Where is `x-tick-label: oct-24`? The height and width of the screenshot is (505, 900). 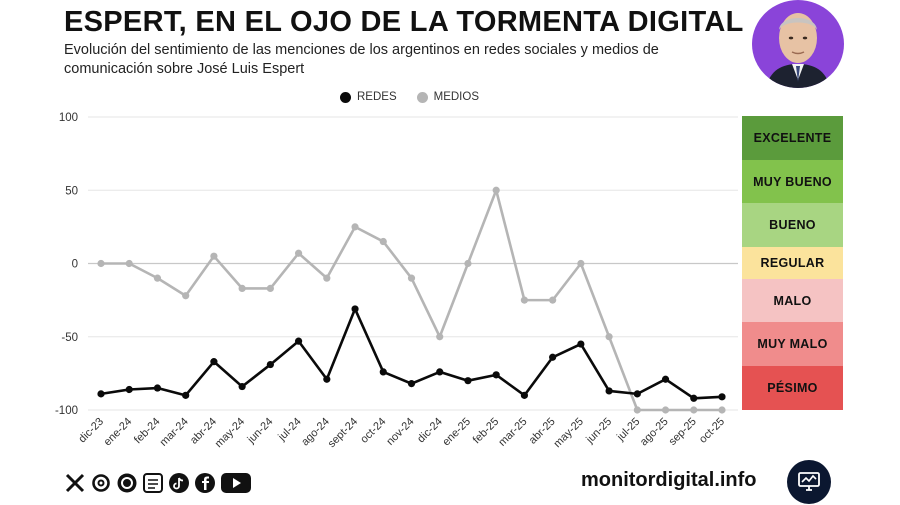 x-tick-label: oct-24 is located at coordinates (373, 431).